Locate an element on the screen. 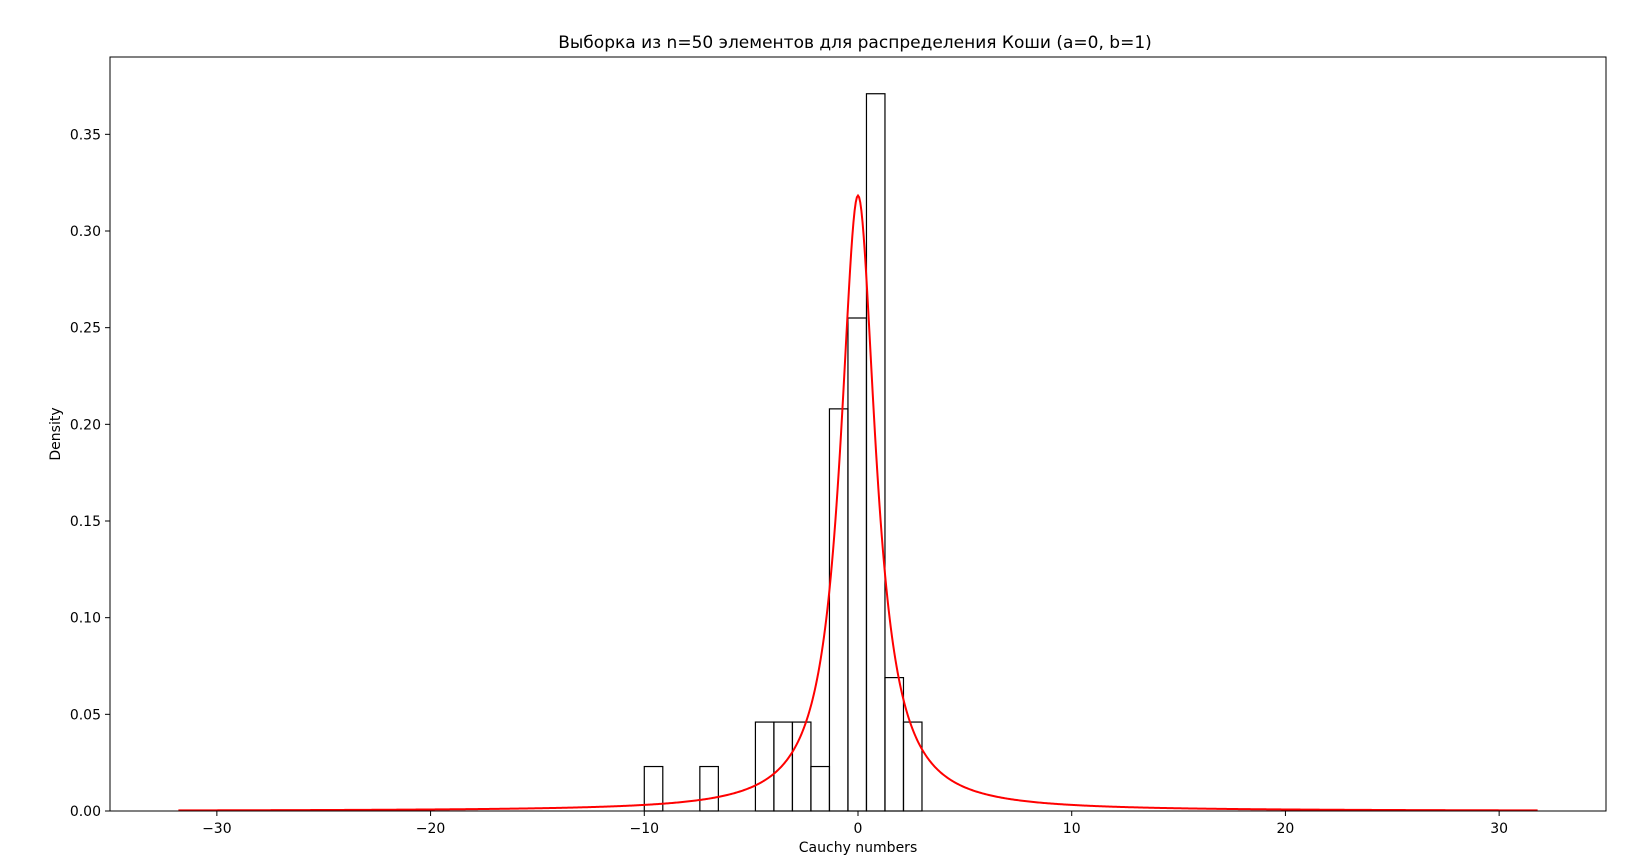  y-tick-label: 0.30 is located at coordinates (85, 232).